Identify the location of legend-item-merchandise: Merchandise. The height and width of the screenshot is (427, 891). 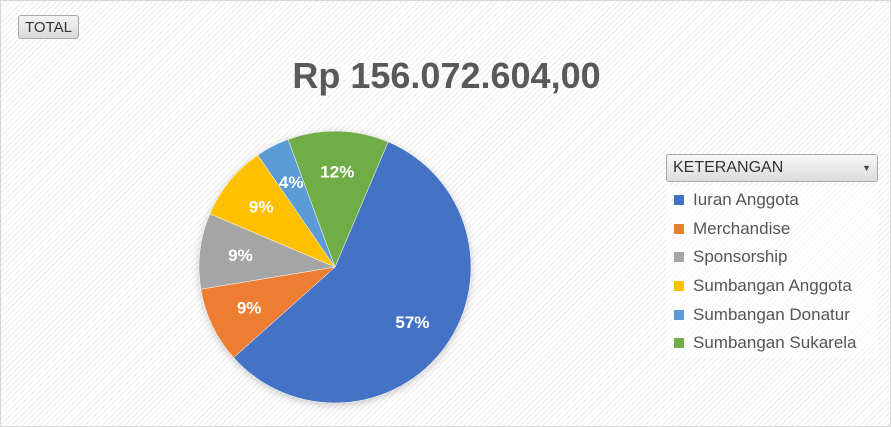
(772, 229).